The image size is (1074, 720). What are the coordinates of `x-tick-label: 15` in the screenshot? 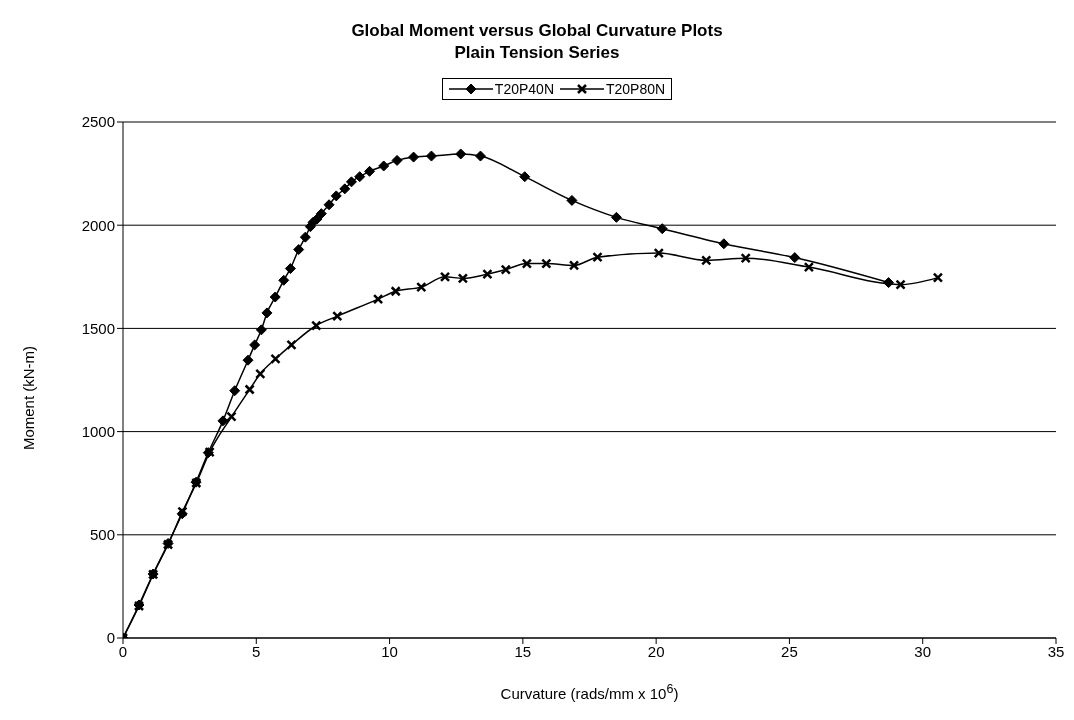 It's located at (523, 651).